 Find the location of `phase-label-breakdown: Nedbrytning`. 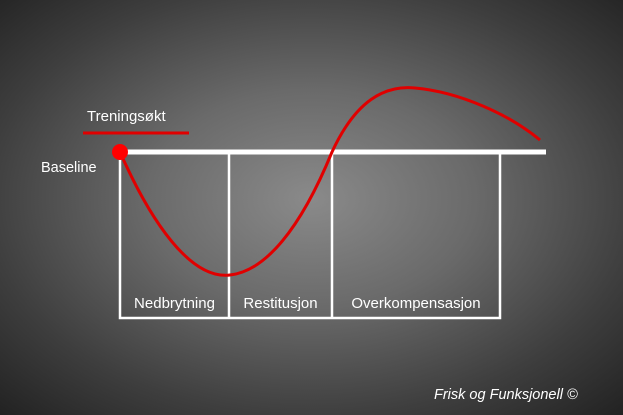

phase-label-breakdown: Nedbrytning is located at coordinates (174, 303).